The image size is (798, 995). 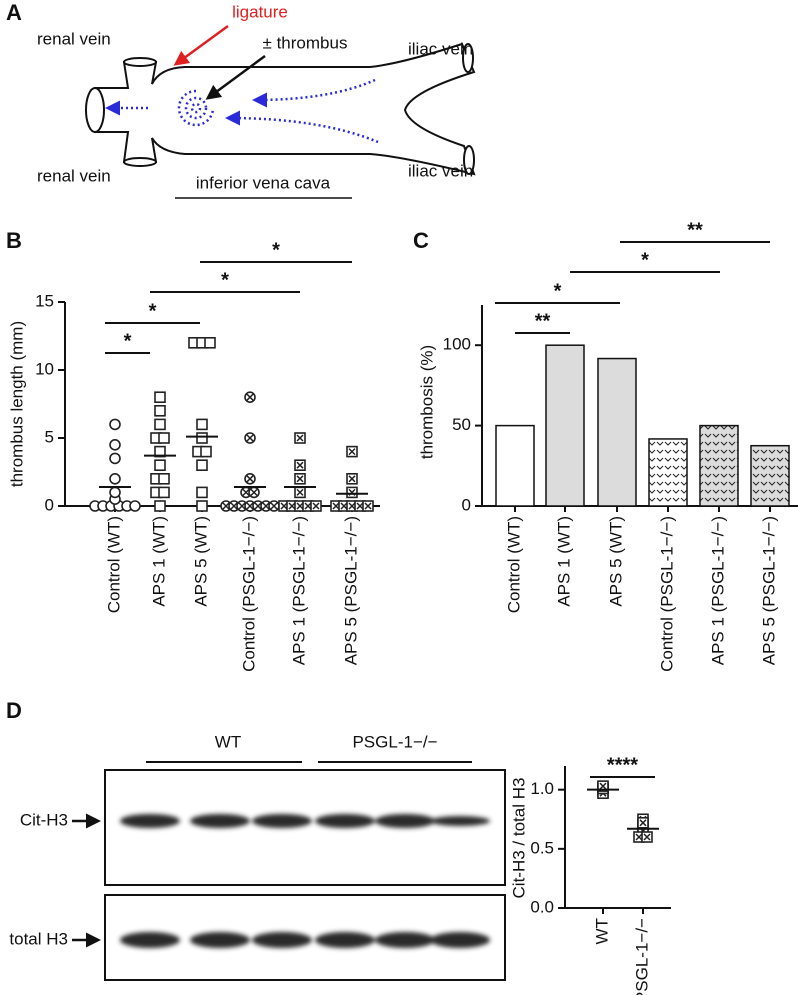 What do you see at coordinates (44, 819) in the screenshot?
I see `blot-row-label: Cit-H3` at bounding box center [44, 819].